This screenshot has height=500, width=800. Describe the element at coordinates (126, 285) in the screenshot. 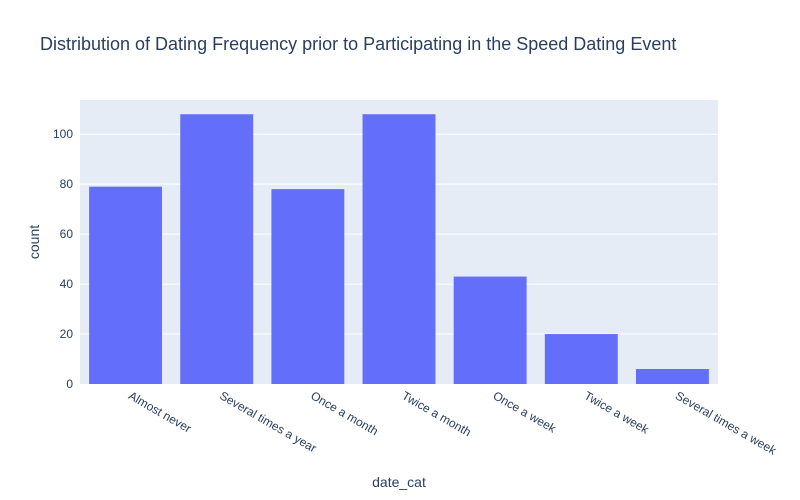

I see `bar-almost-never` at that location.